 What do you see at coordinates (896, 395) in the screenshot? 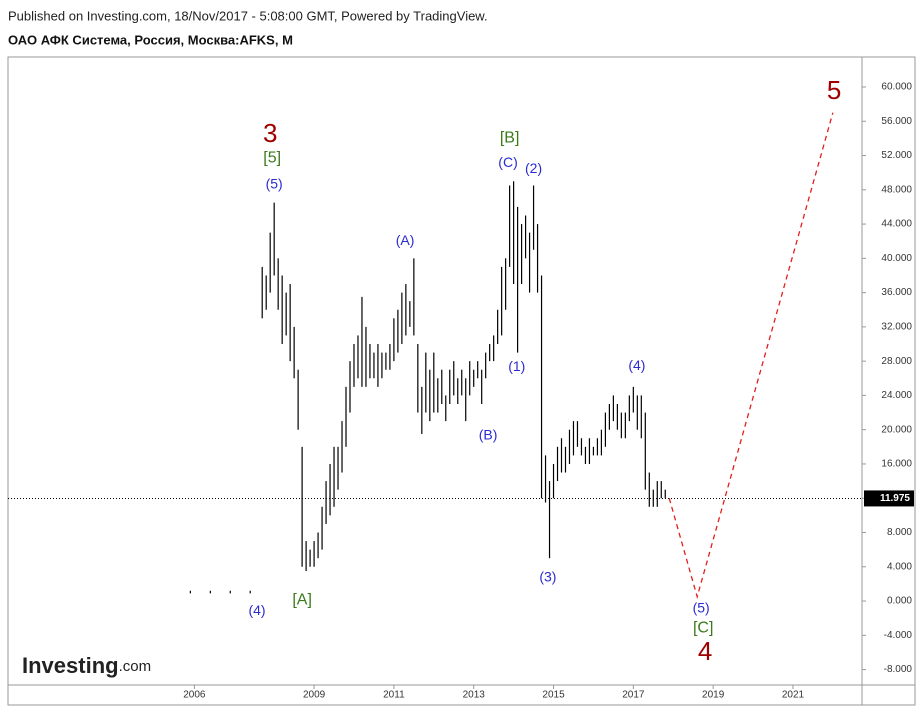
I see `y-tick-label: 24.000` at bounding box center [896, 395].